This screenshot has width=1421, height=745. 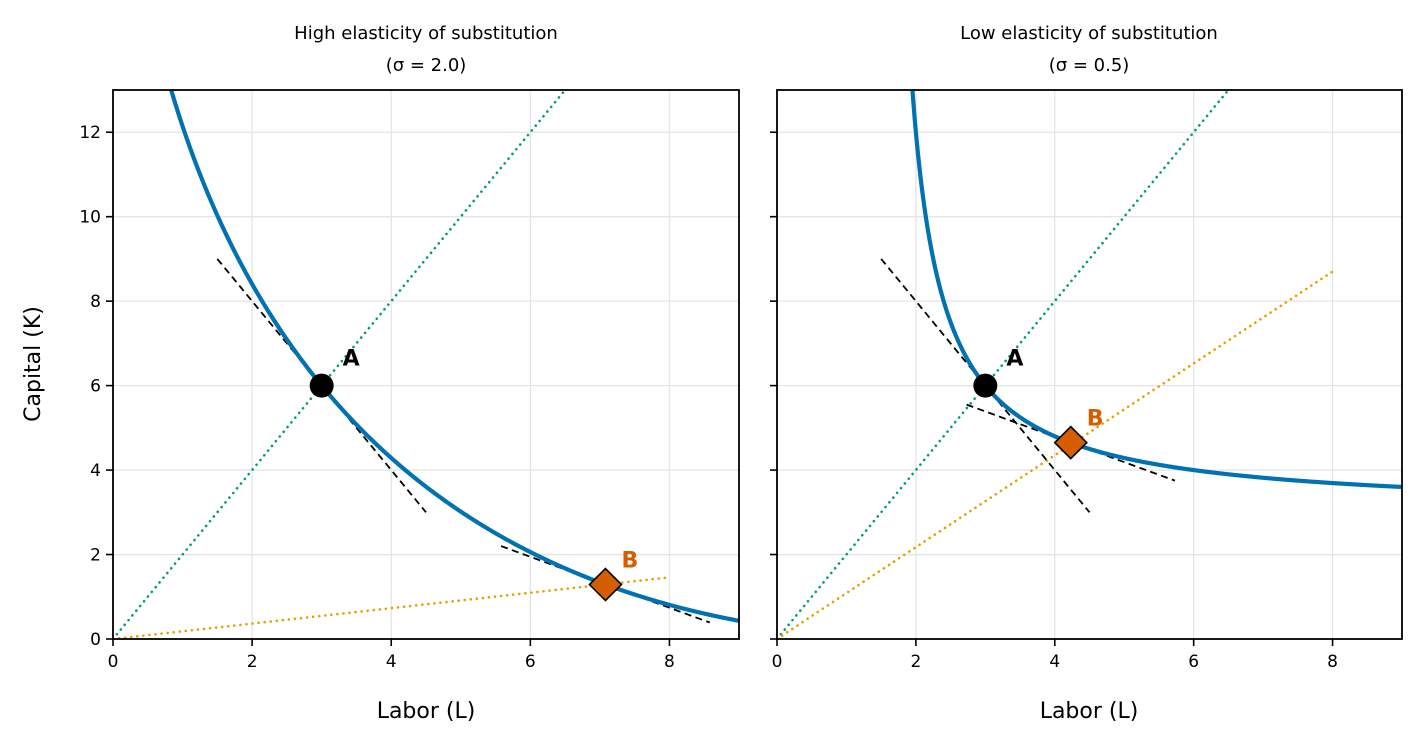 What do you see at coordinates (90, 218) in the screenshot?
I see `y-tick-label: 10` at bounding box center [90, 218].